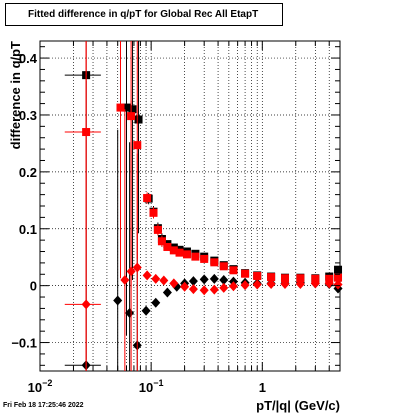 Image resolution: width=400 pixels, height=414 pixels. What do you see at coordinates (28, 172) in the screenshot?
I see `y-tick-label: 0.2` at bounding box center [28, 172].